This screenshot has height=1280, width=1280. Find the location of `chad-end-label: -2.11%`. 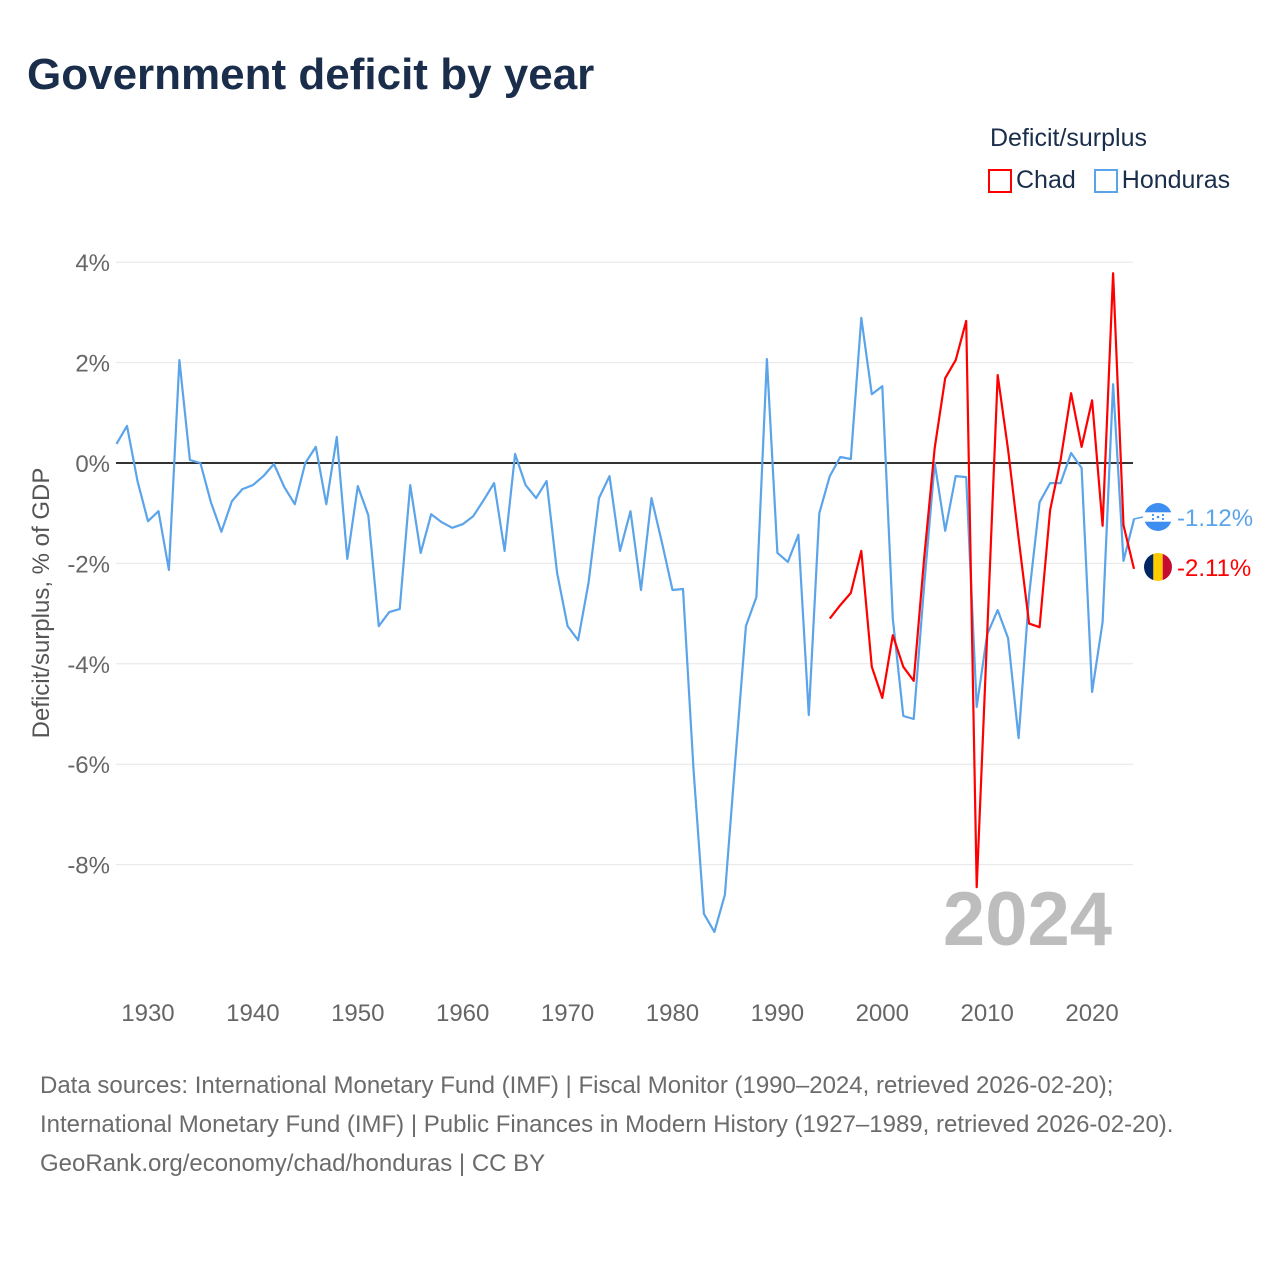

chad-end-label: -2.11% is located at coordinates (1214, 568).